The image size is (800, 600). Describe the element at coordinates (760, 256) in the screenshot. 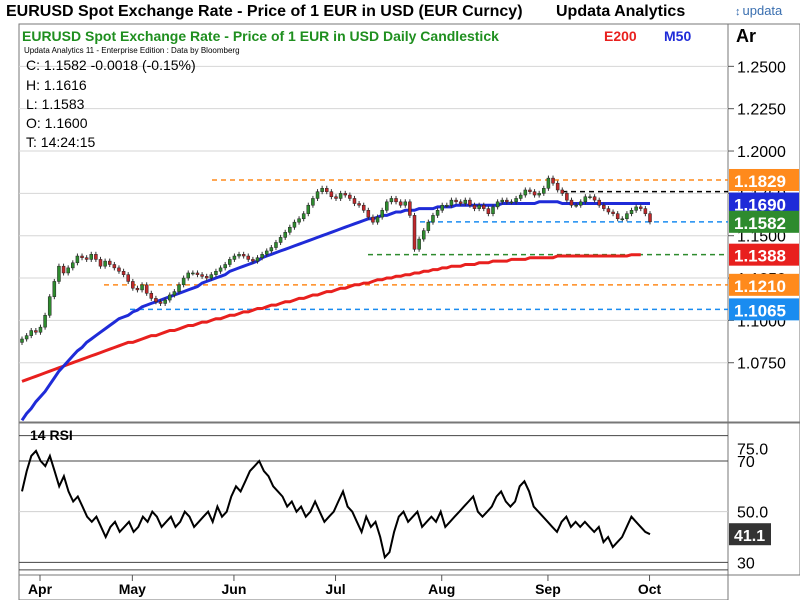

I see `level-label: 1.1388` at that location.